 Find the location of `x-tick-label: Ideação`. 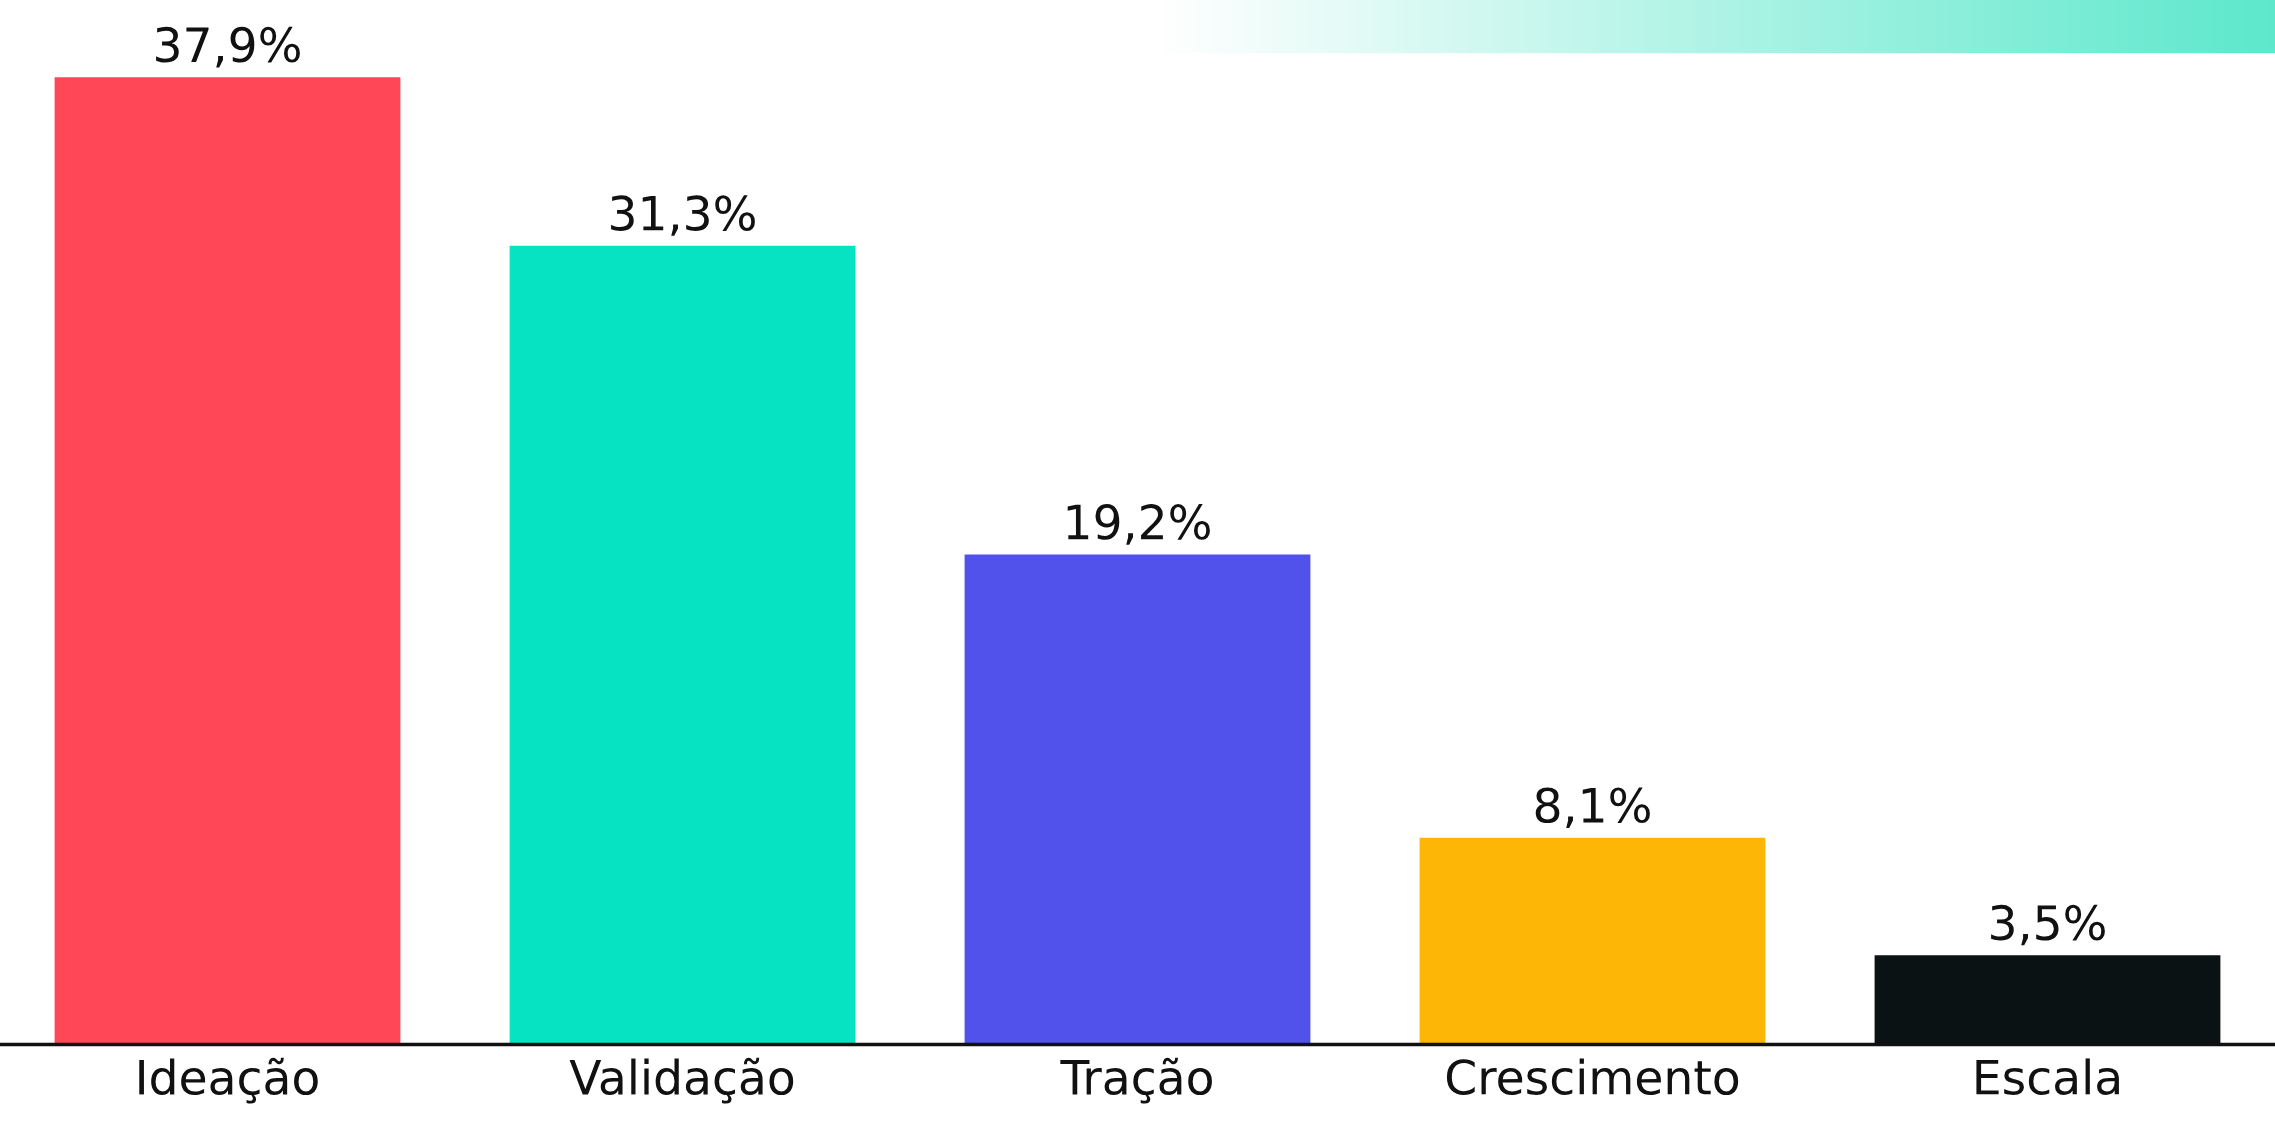

x-tick-label: Ideação is located at coordinates (228, 1080).